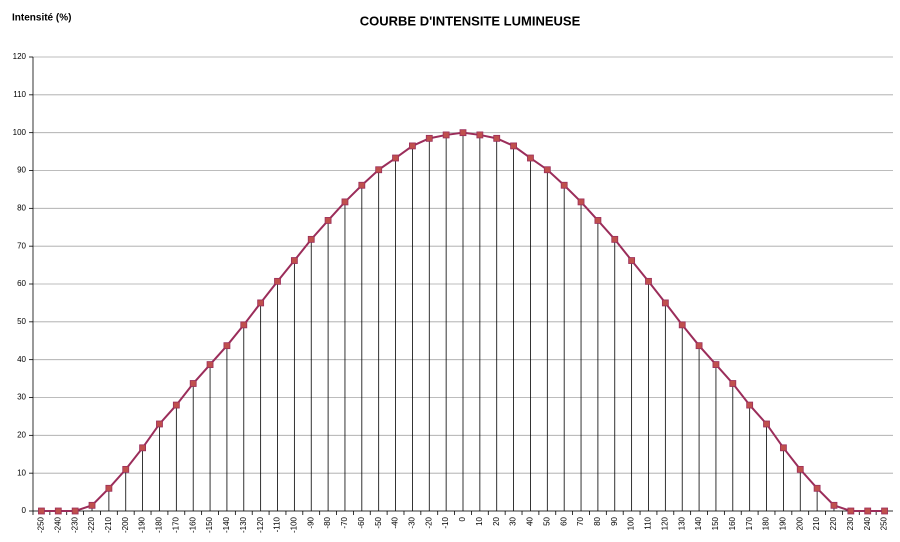  Describe the element at coordinates (19, 94) in the screenshot. I see `y-tick-label: 110` at that location.